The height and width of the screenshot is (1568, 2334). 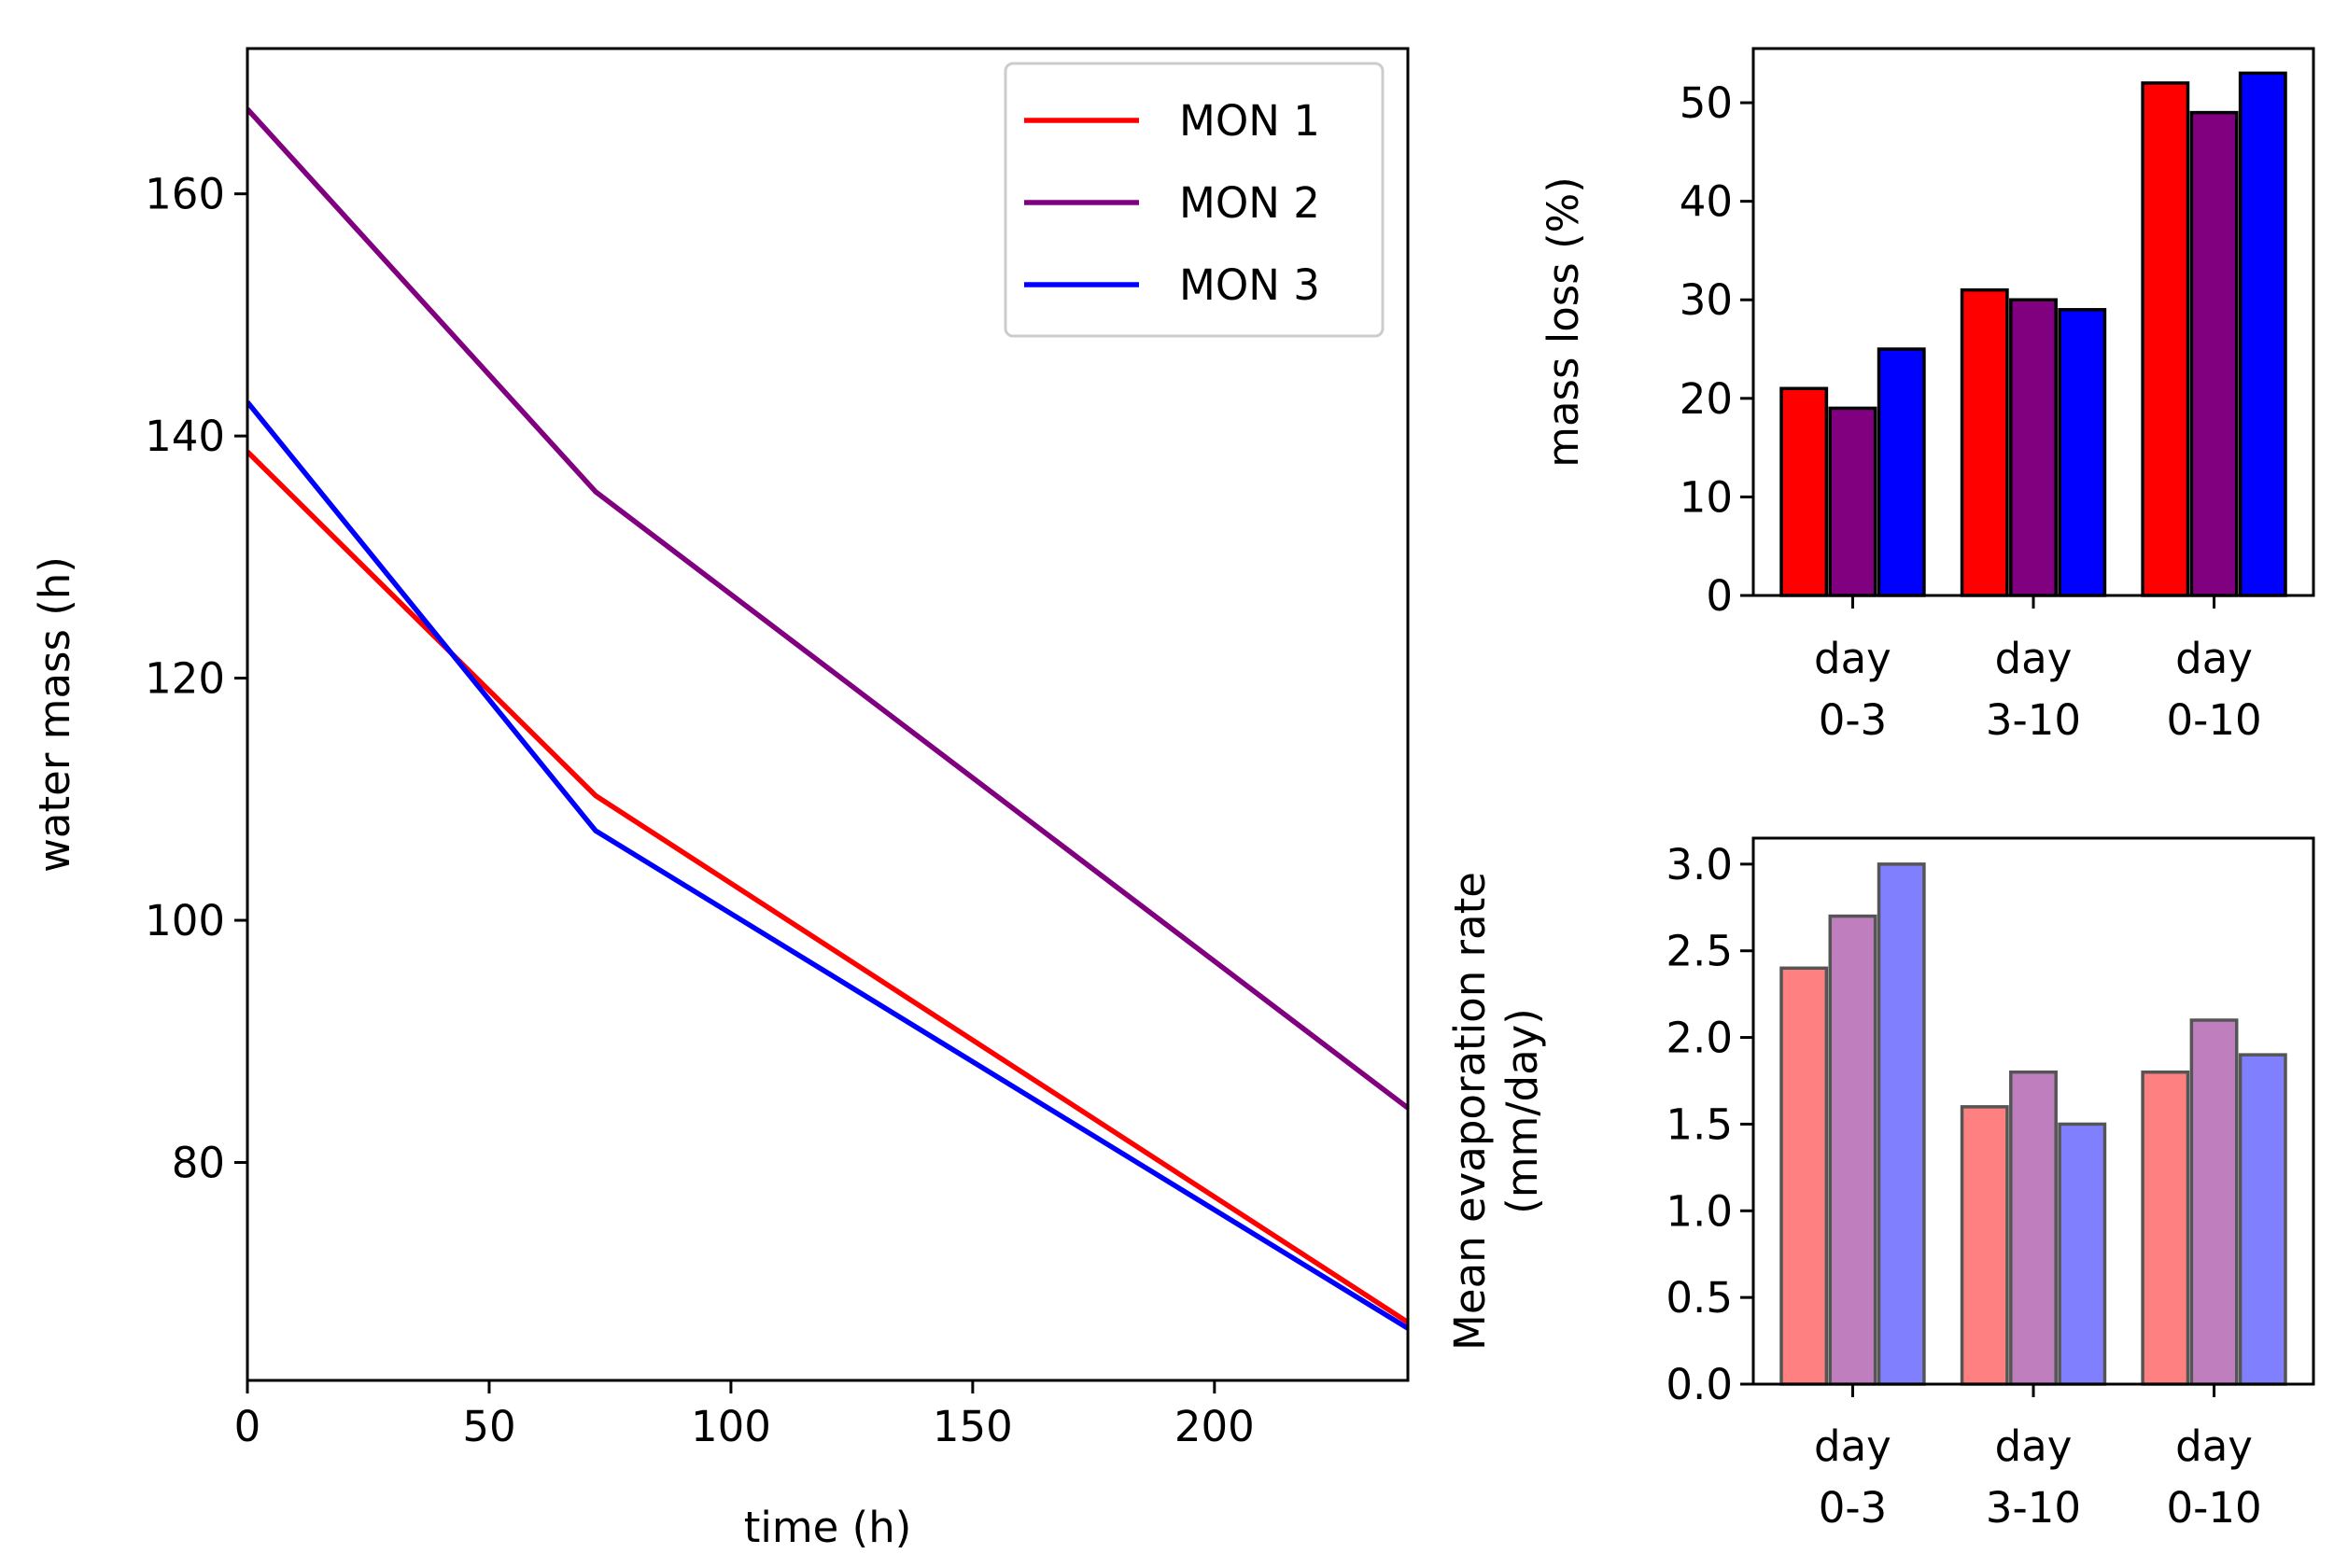 What do you see at coordinates (1214, 1426) in the screenshot?
I see `x-tick-label: 200` at bounding box center [1214, 1426].